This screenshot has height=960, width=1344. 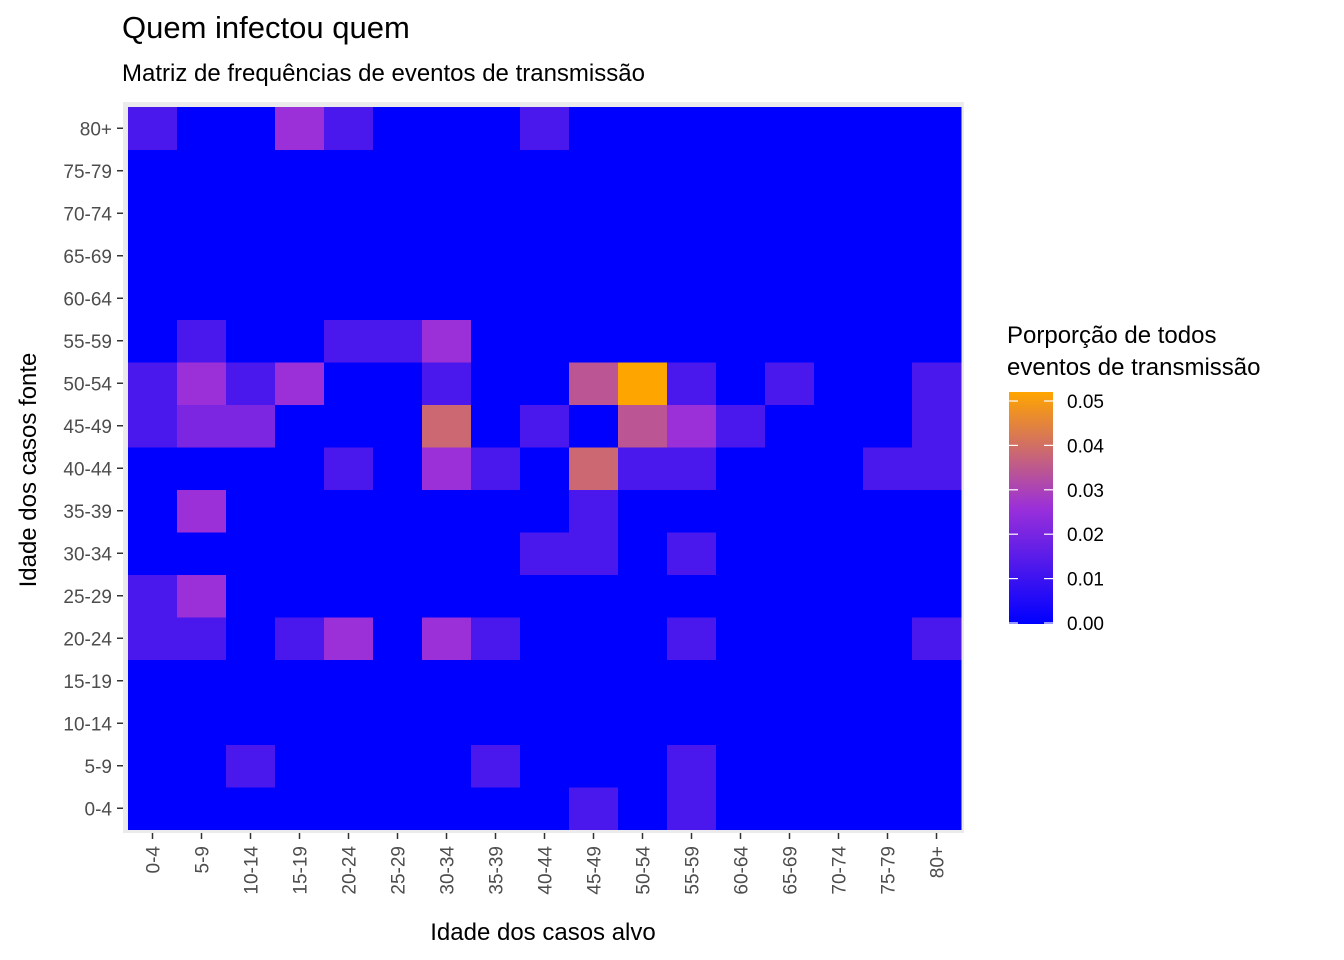 What do you see at coordinates (87, 214) in the screenshot?
I see `y-tick-label: 70-74` at bounding box center [87, 214].